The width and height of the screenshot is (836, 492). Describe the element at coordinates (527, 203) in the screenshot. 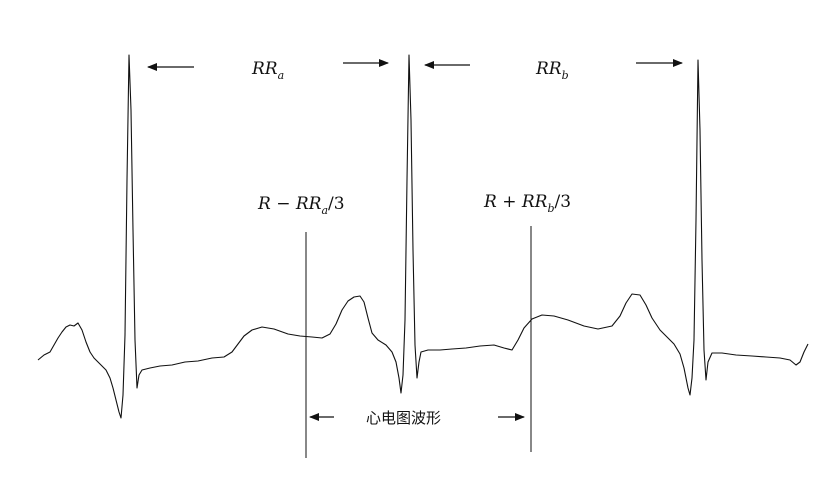

I see `window-end-label: R + RRb/3` at that location.